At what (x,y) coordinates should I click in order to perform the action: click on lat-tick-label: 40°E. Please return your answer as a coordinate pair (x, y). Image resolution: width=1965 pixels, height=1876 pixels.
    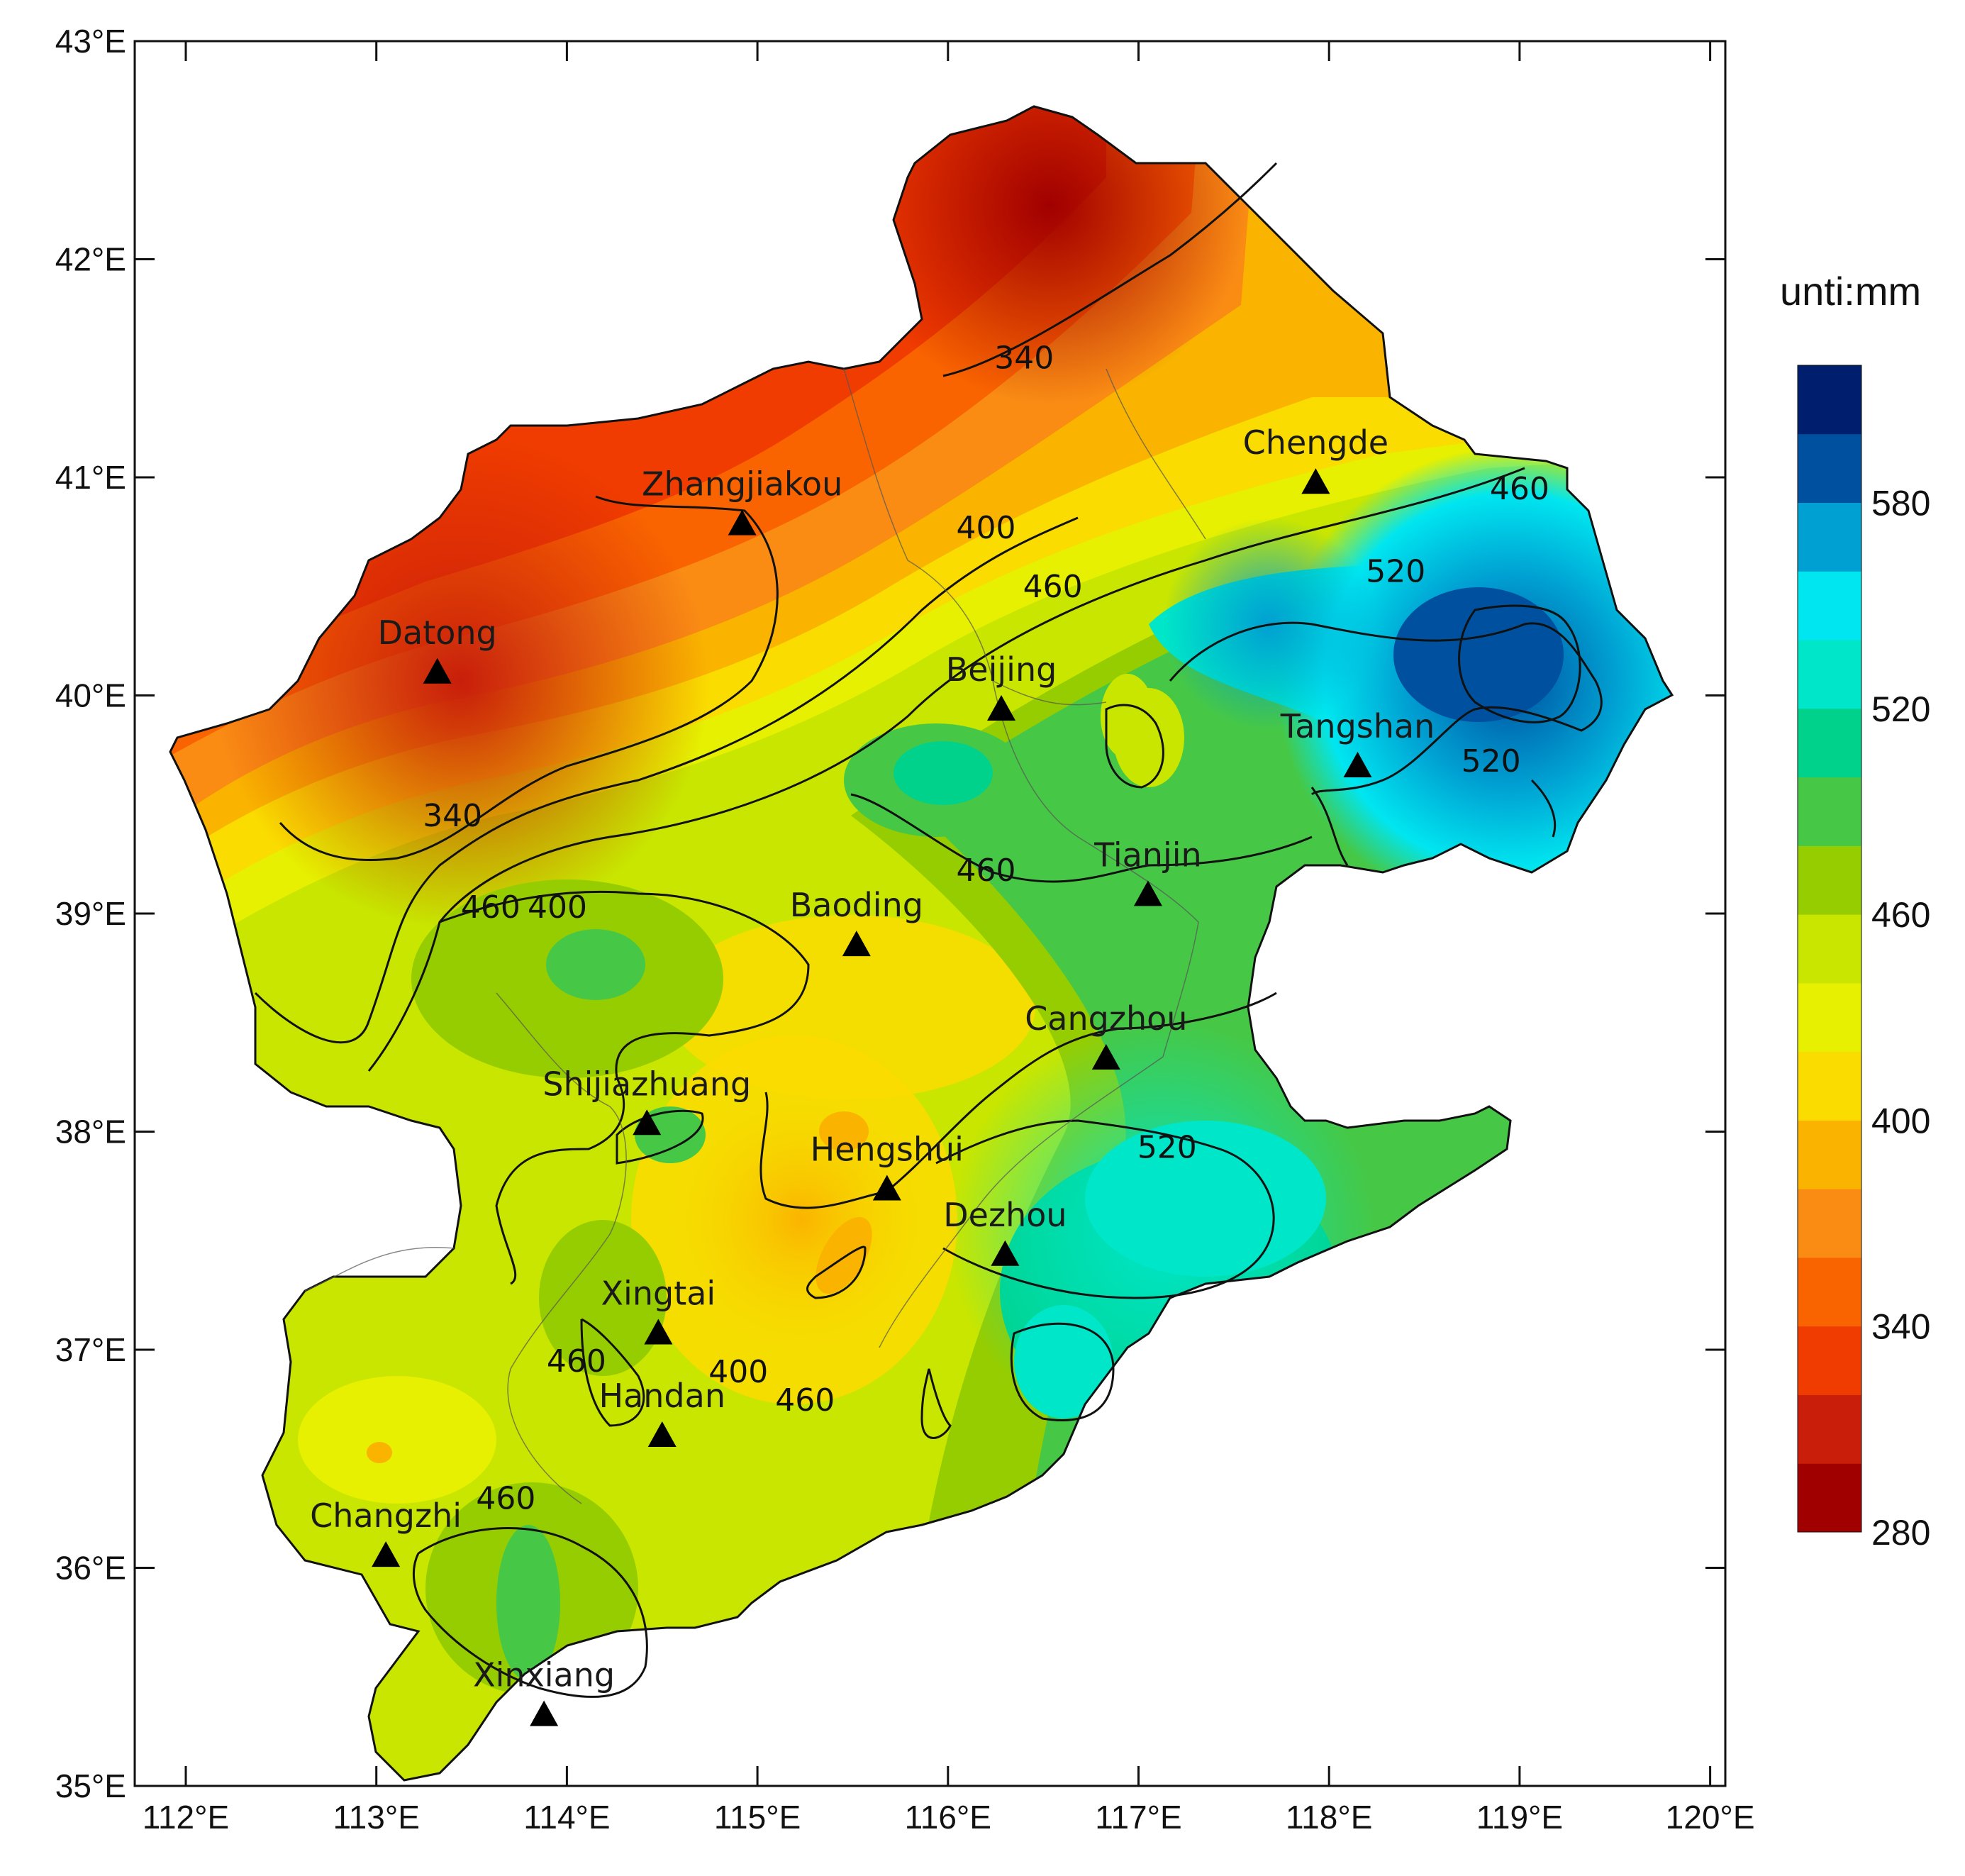
    Looking at the image, I should click on (90, 695).